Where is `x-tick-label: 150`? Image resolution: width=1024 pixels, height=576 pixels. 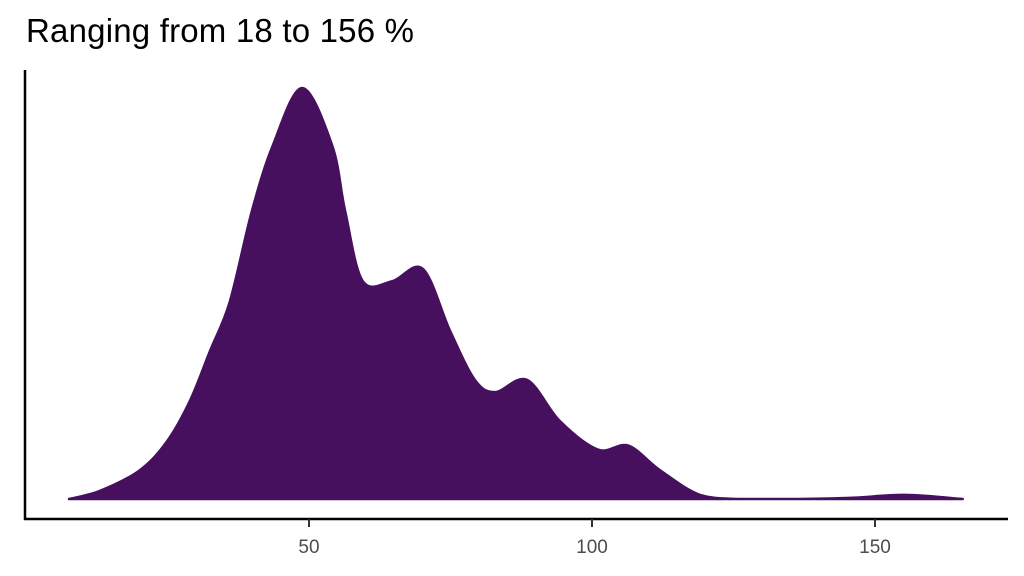
x-tick-label: 150 is located at coordinates (875, 547).